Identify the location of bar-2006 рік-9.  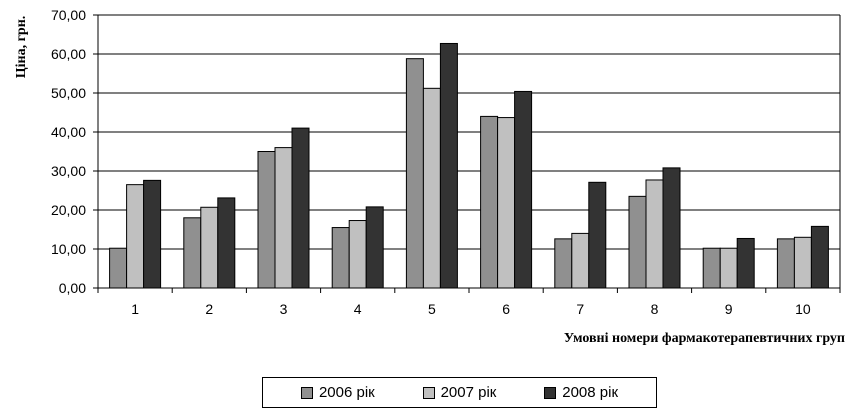
(711, 268).